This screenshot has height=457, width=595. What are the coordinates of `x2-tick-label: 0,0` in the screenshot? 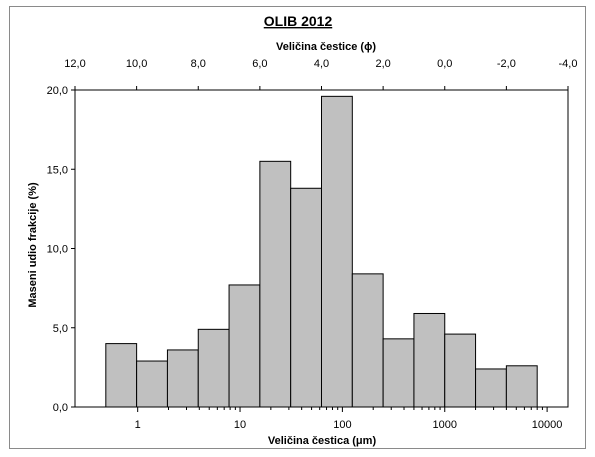 It's located at (444, 64).